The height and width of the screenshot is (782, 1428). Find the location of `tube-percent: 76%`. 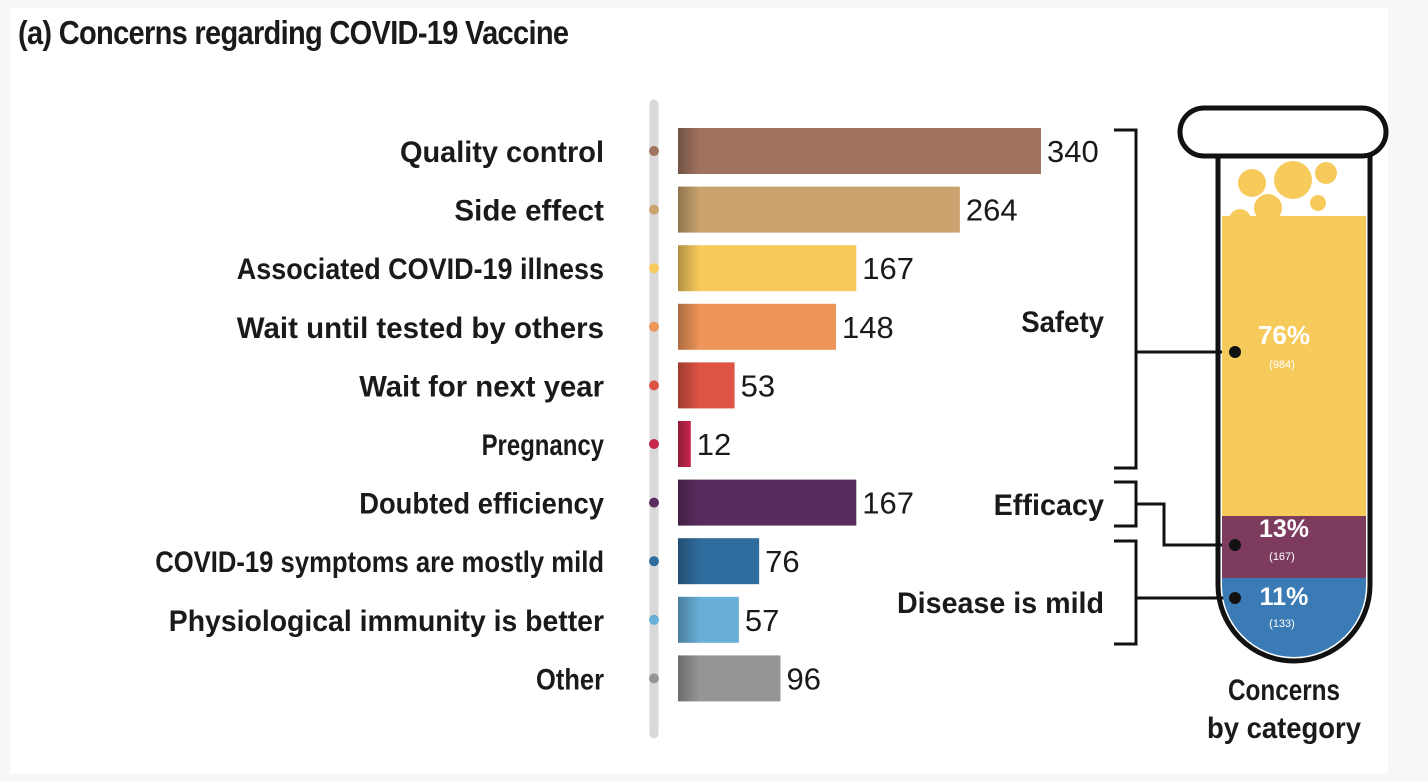

tube-percent: 76% is located at coordinates (1284, 335).